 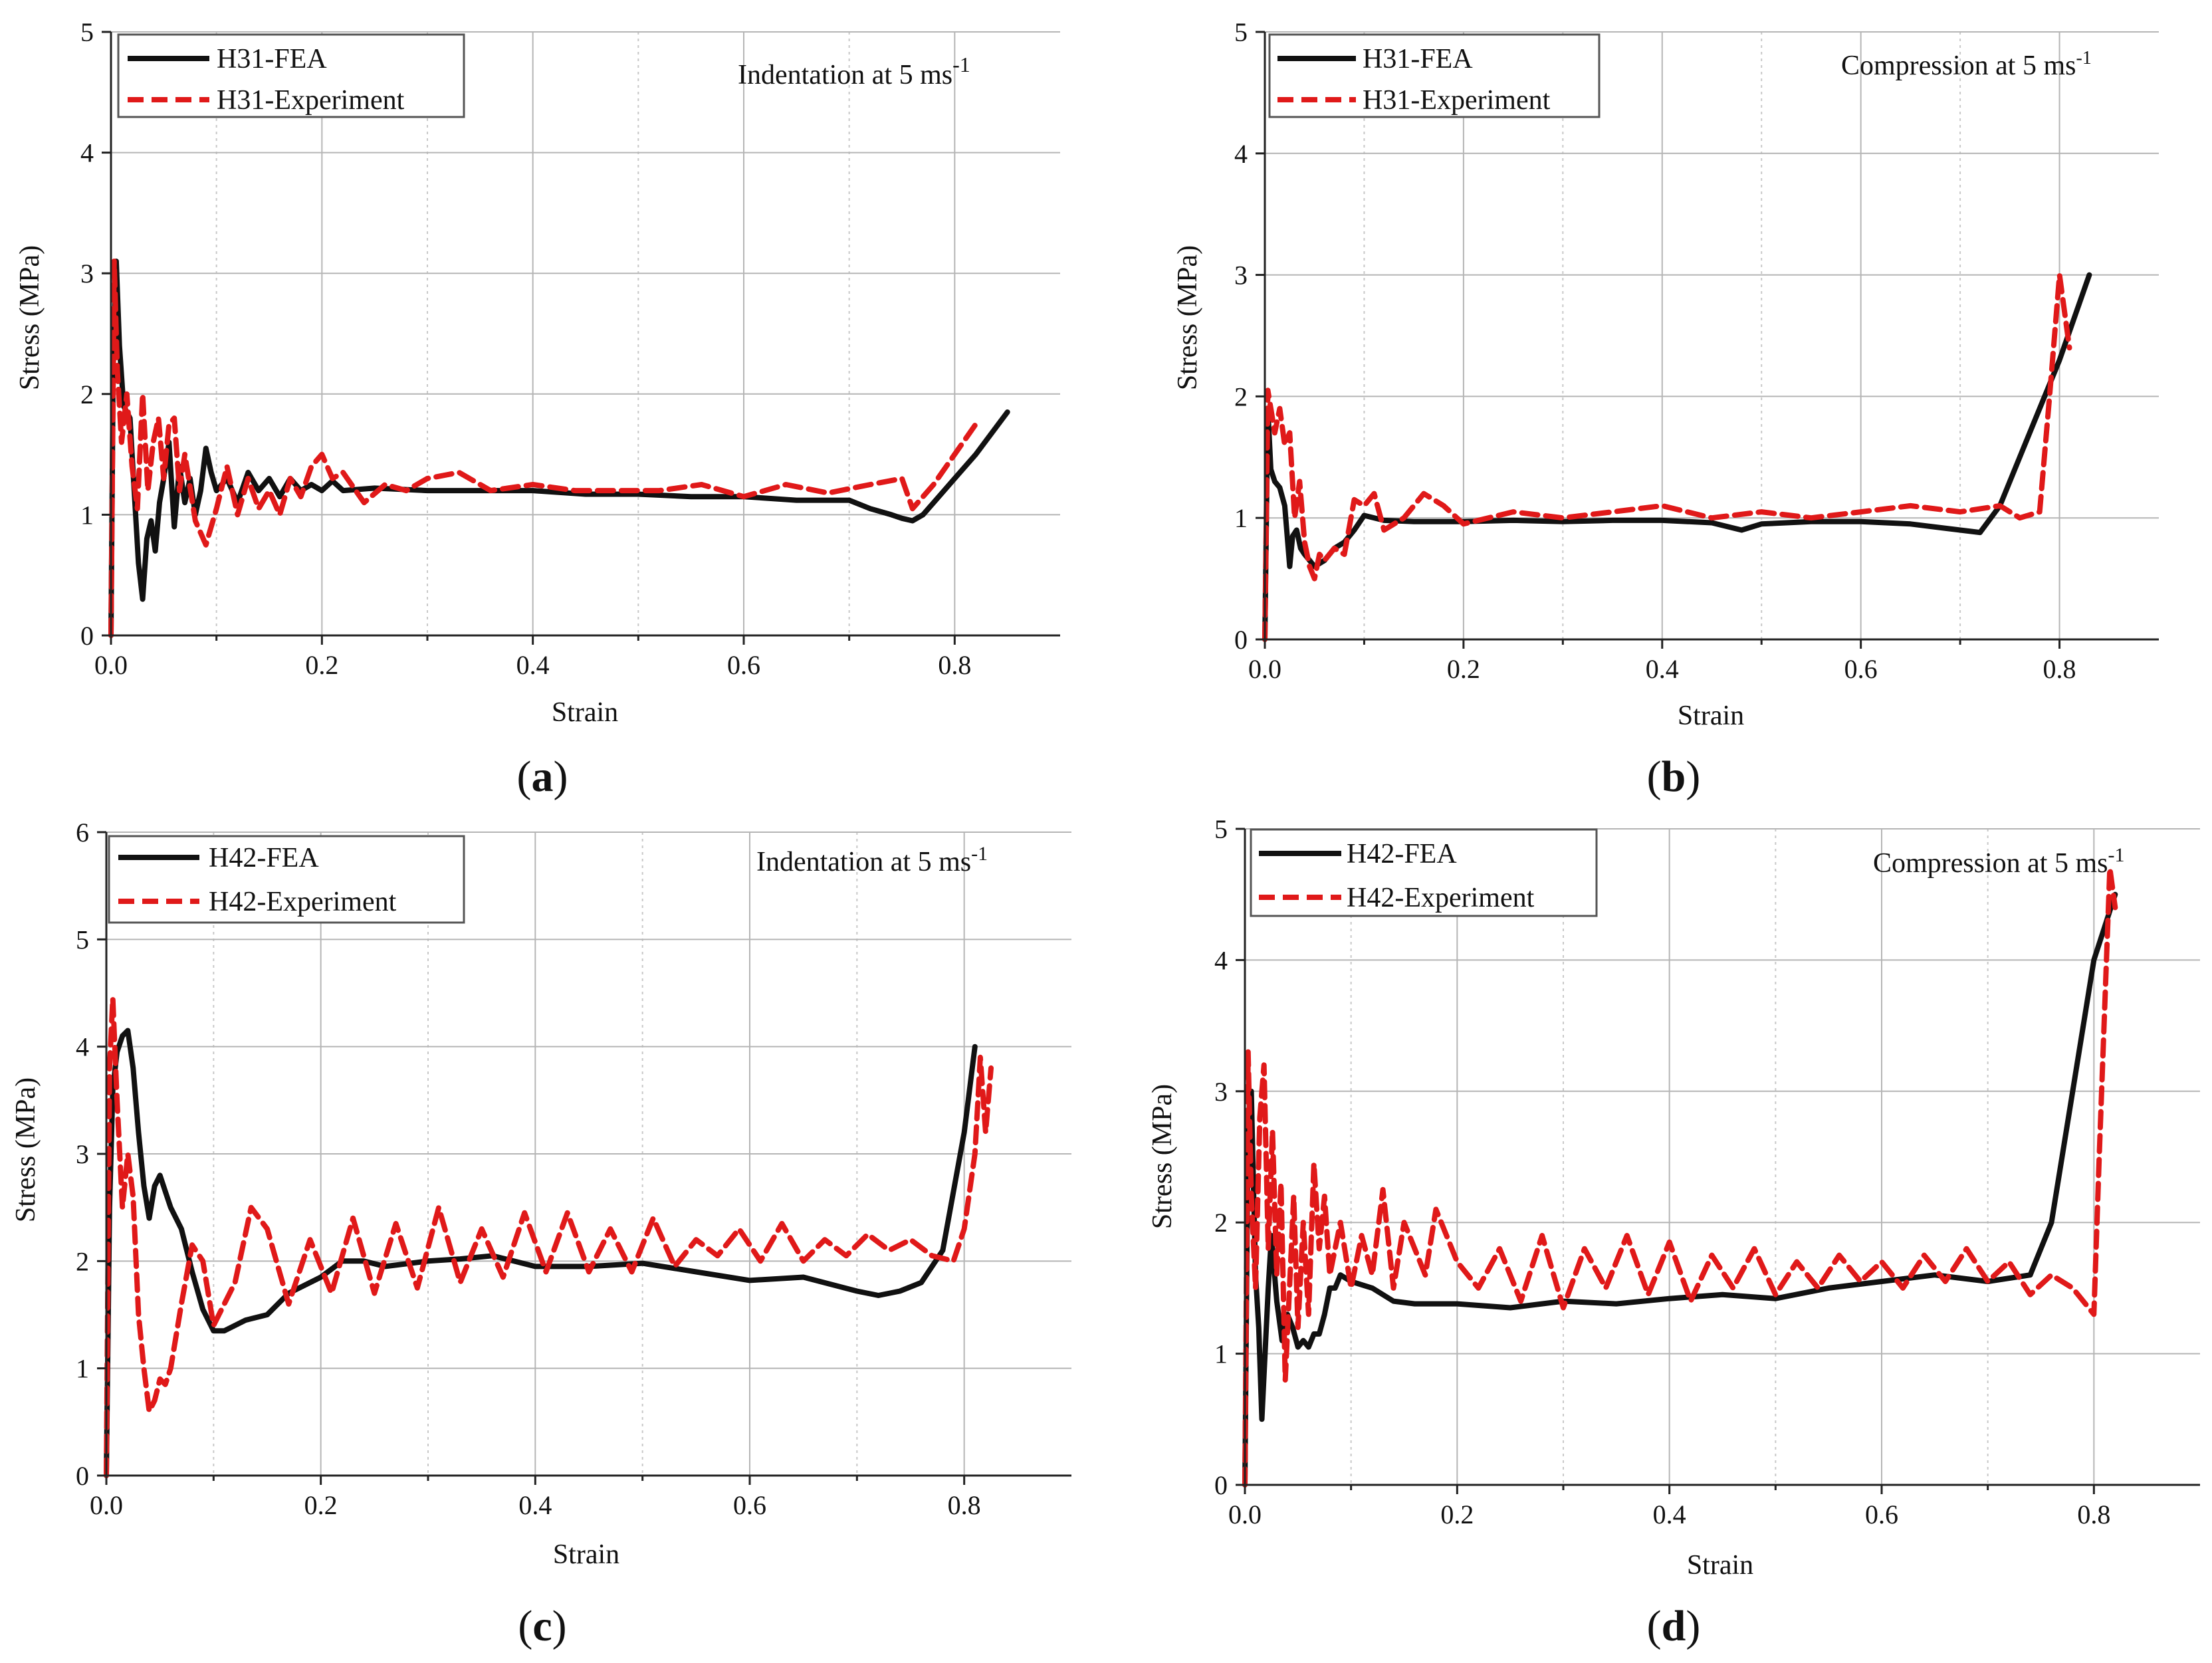 What do you see at coordinates (542, 776) in the screenshot?
I see `panel-caption: (a)` at bounding box center [542, 776].